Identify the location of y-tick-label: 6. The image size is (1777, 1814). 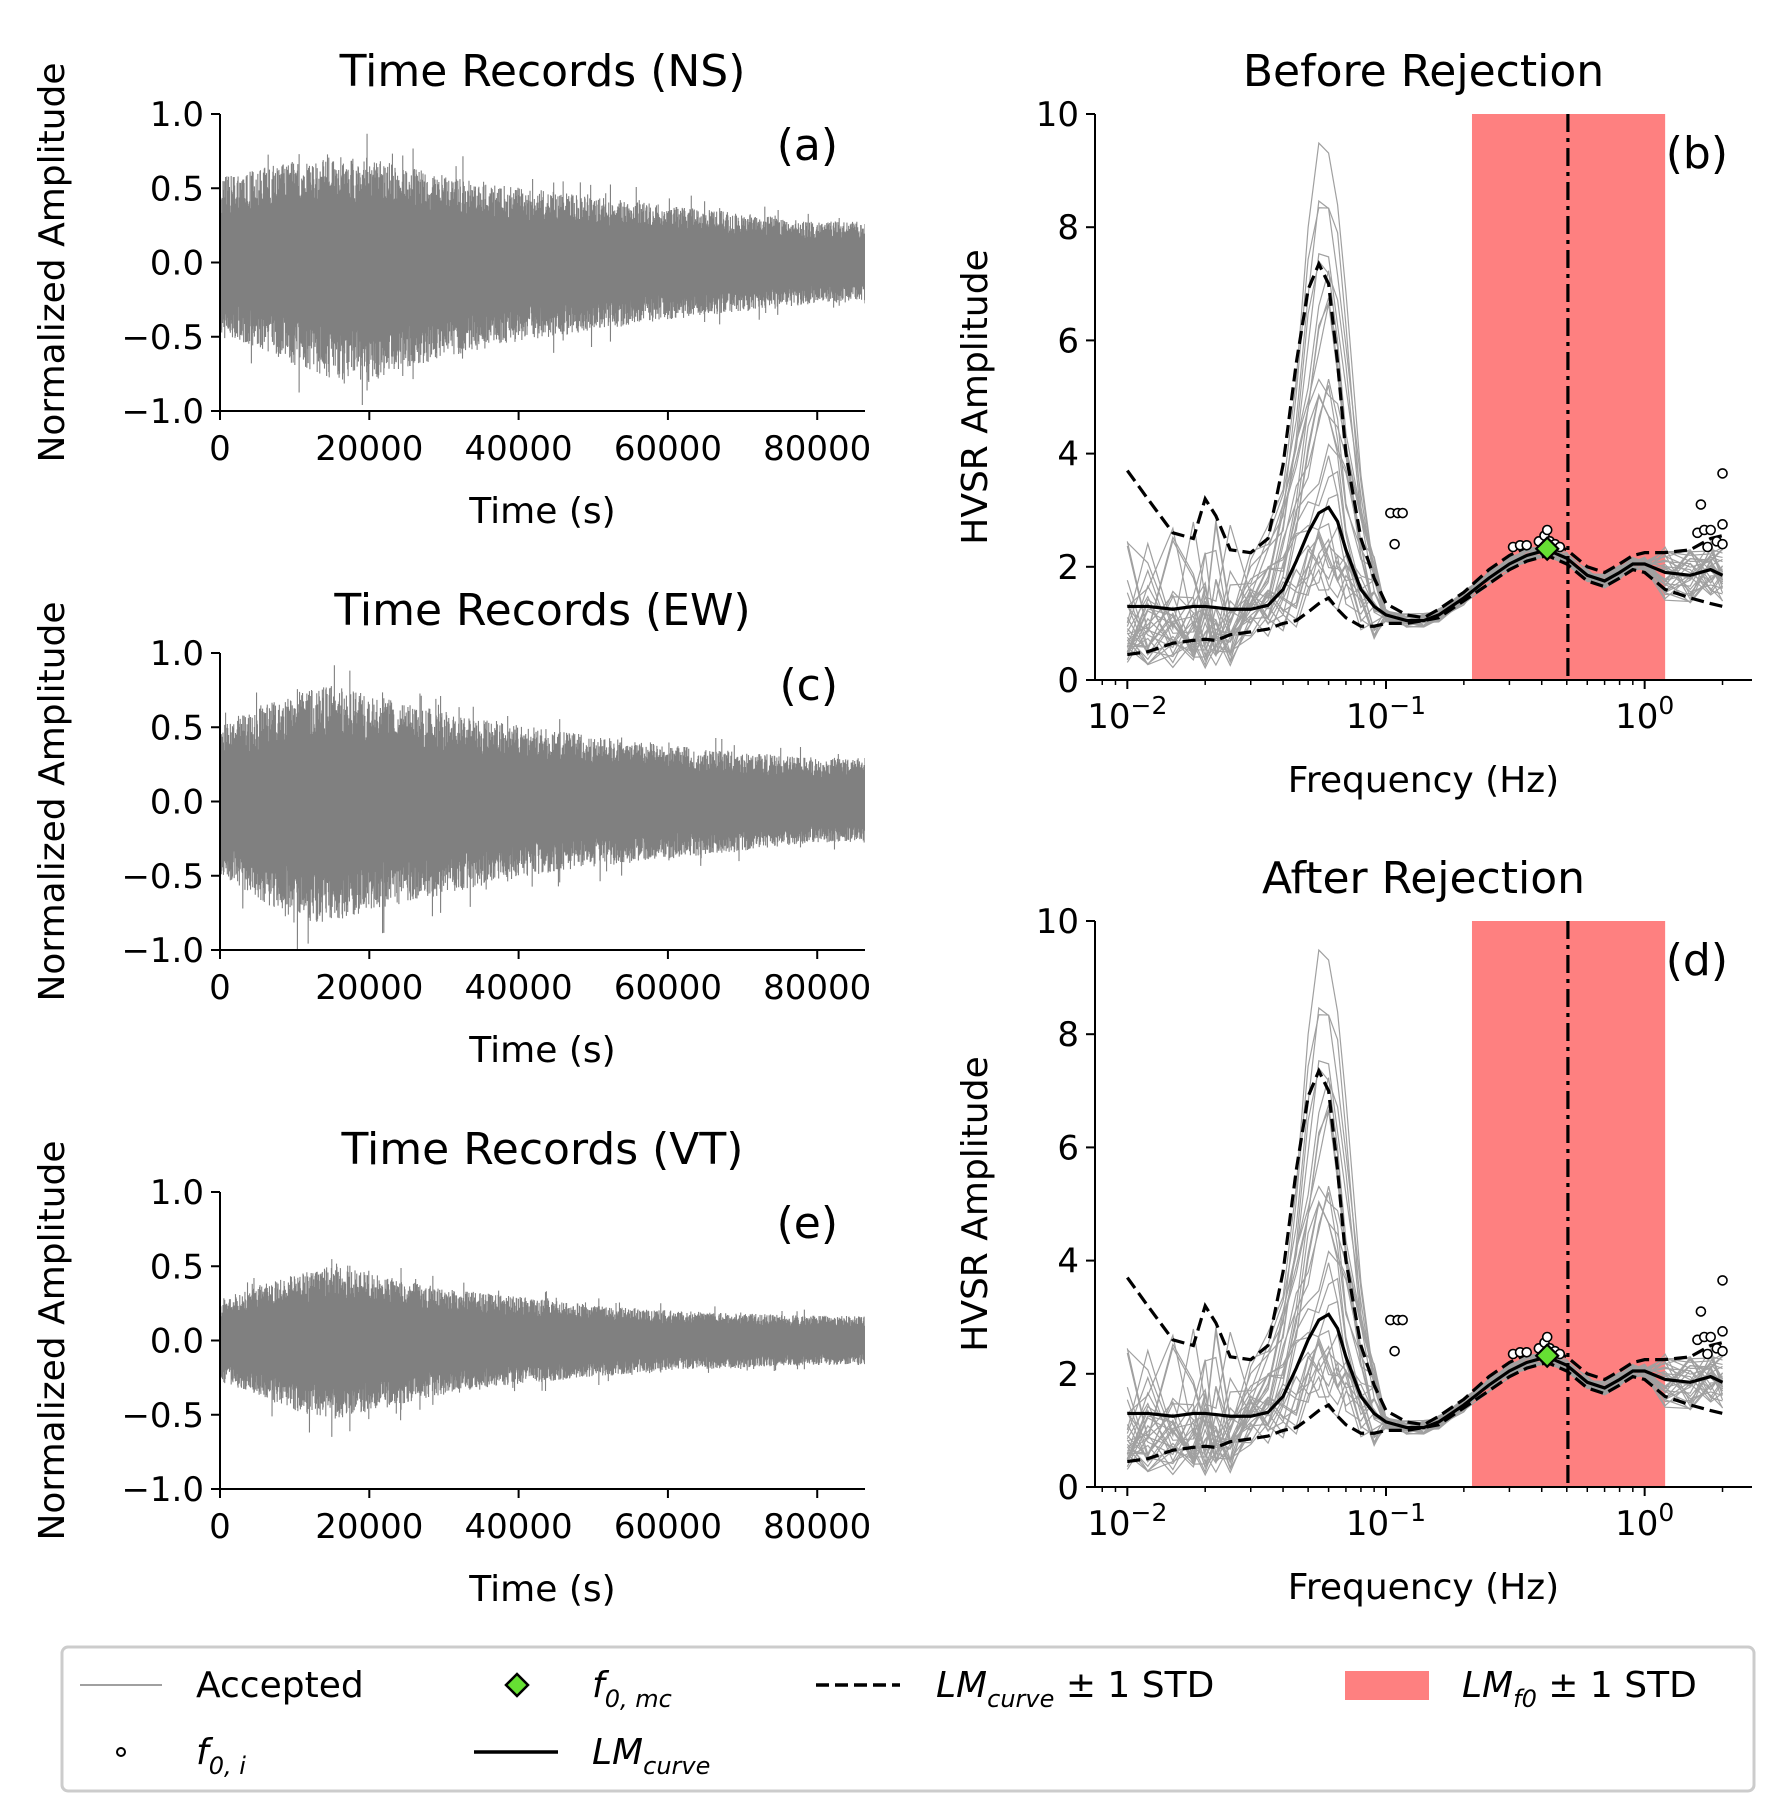
(1068, 1148).